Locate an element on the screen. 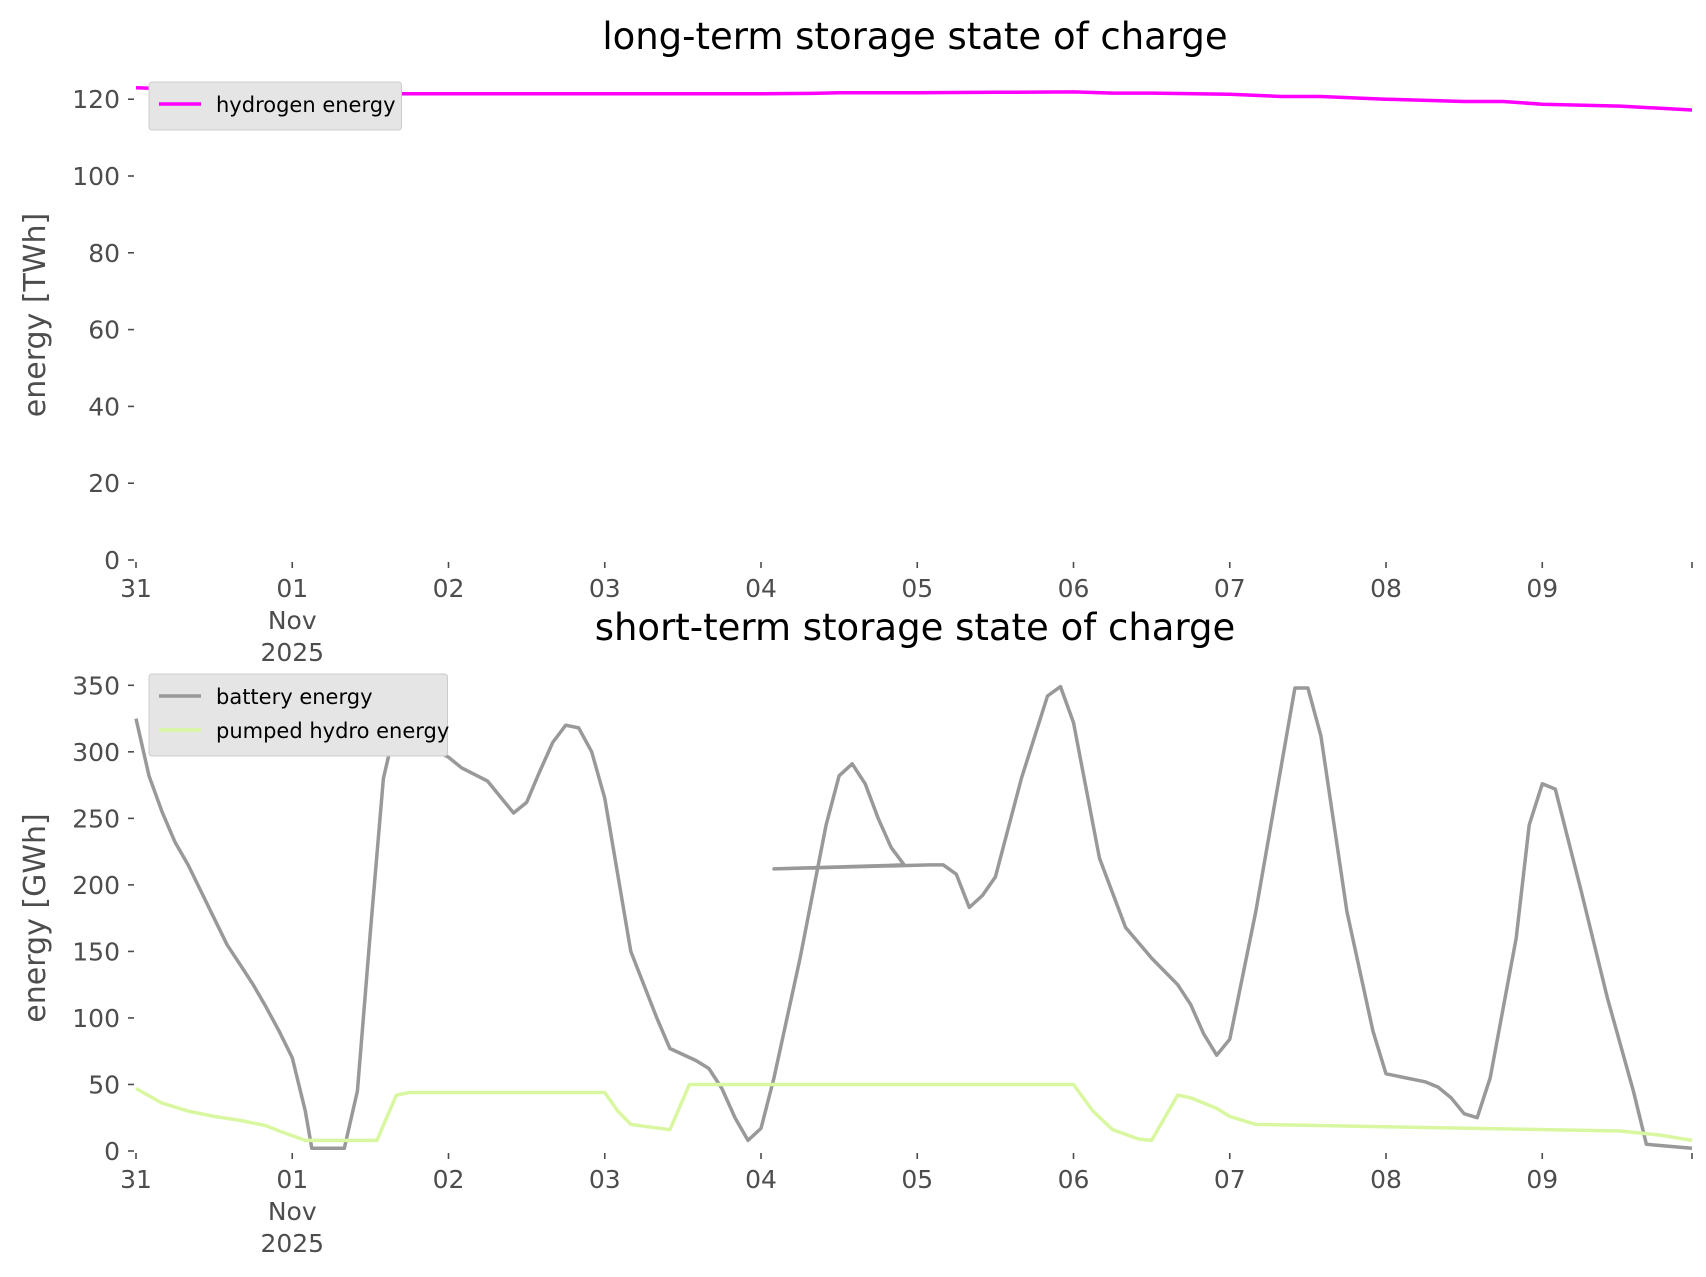  chart-title: long-term storage state of charge is located at coordinates (914, 36).